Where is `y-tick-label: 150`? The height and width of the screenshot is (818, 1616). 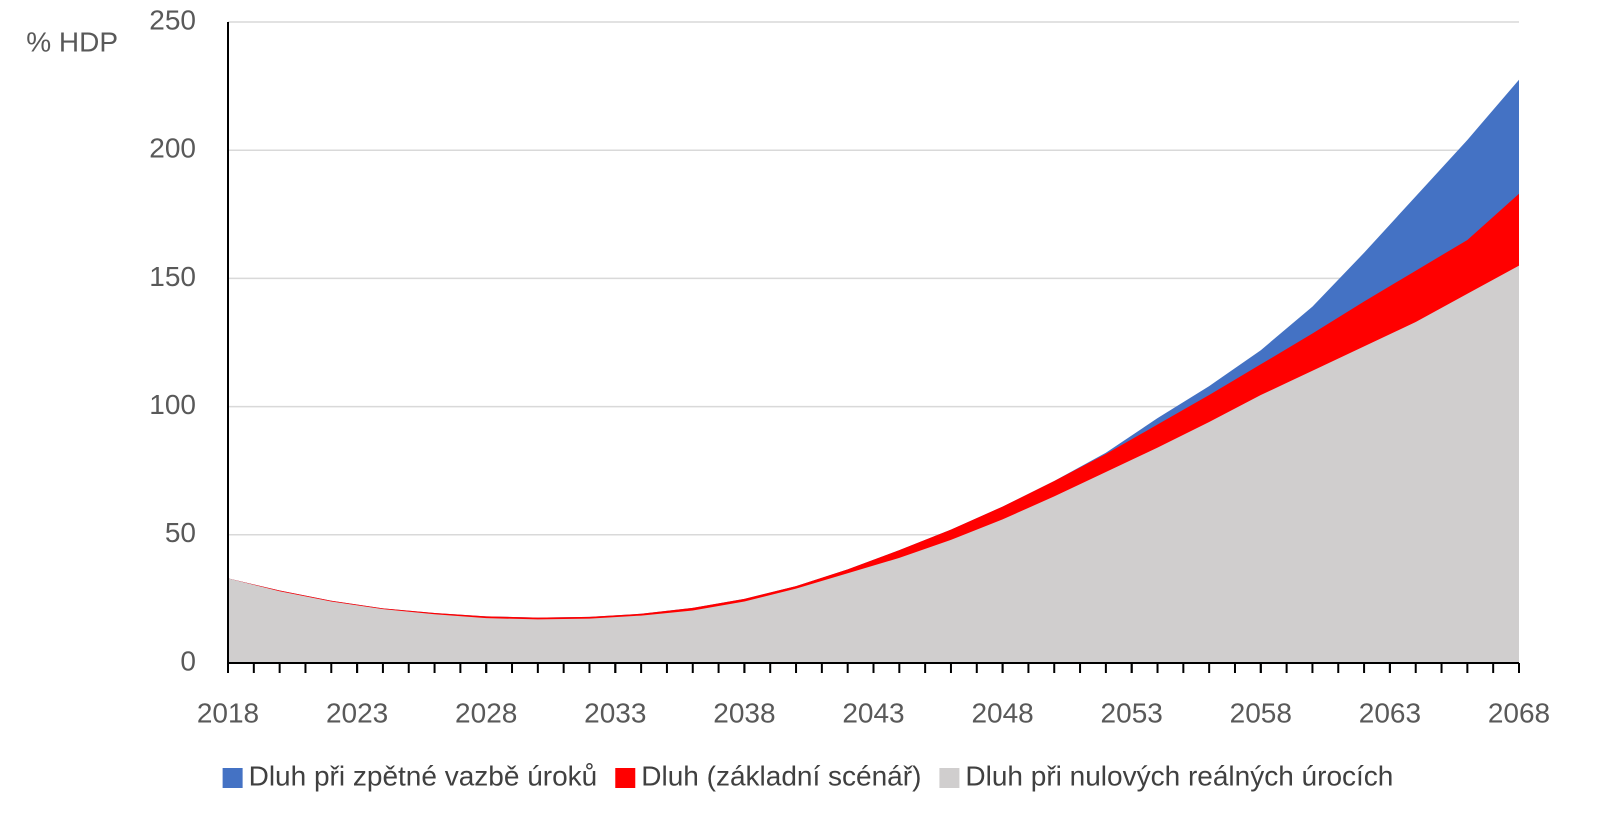 y-tick-label: 150 is located at coordinates (172, 276).